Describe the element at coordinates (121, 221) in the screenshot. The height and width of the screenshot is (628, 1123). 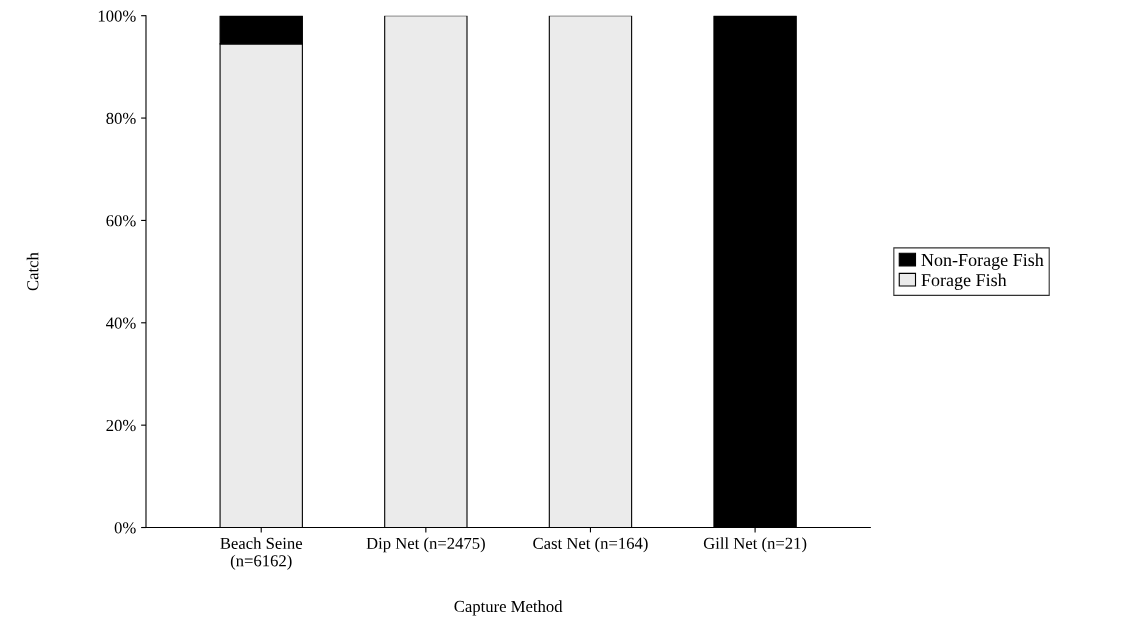
I see `y-tick-label: 60%` at that location.